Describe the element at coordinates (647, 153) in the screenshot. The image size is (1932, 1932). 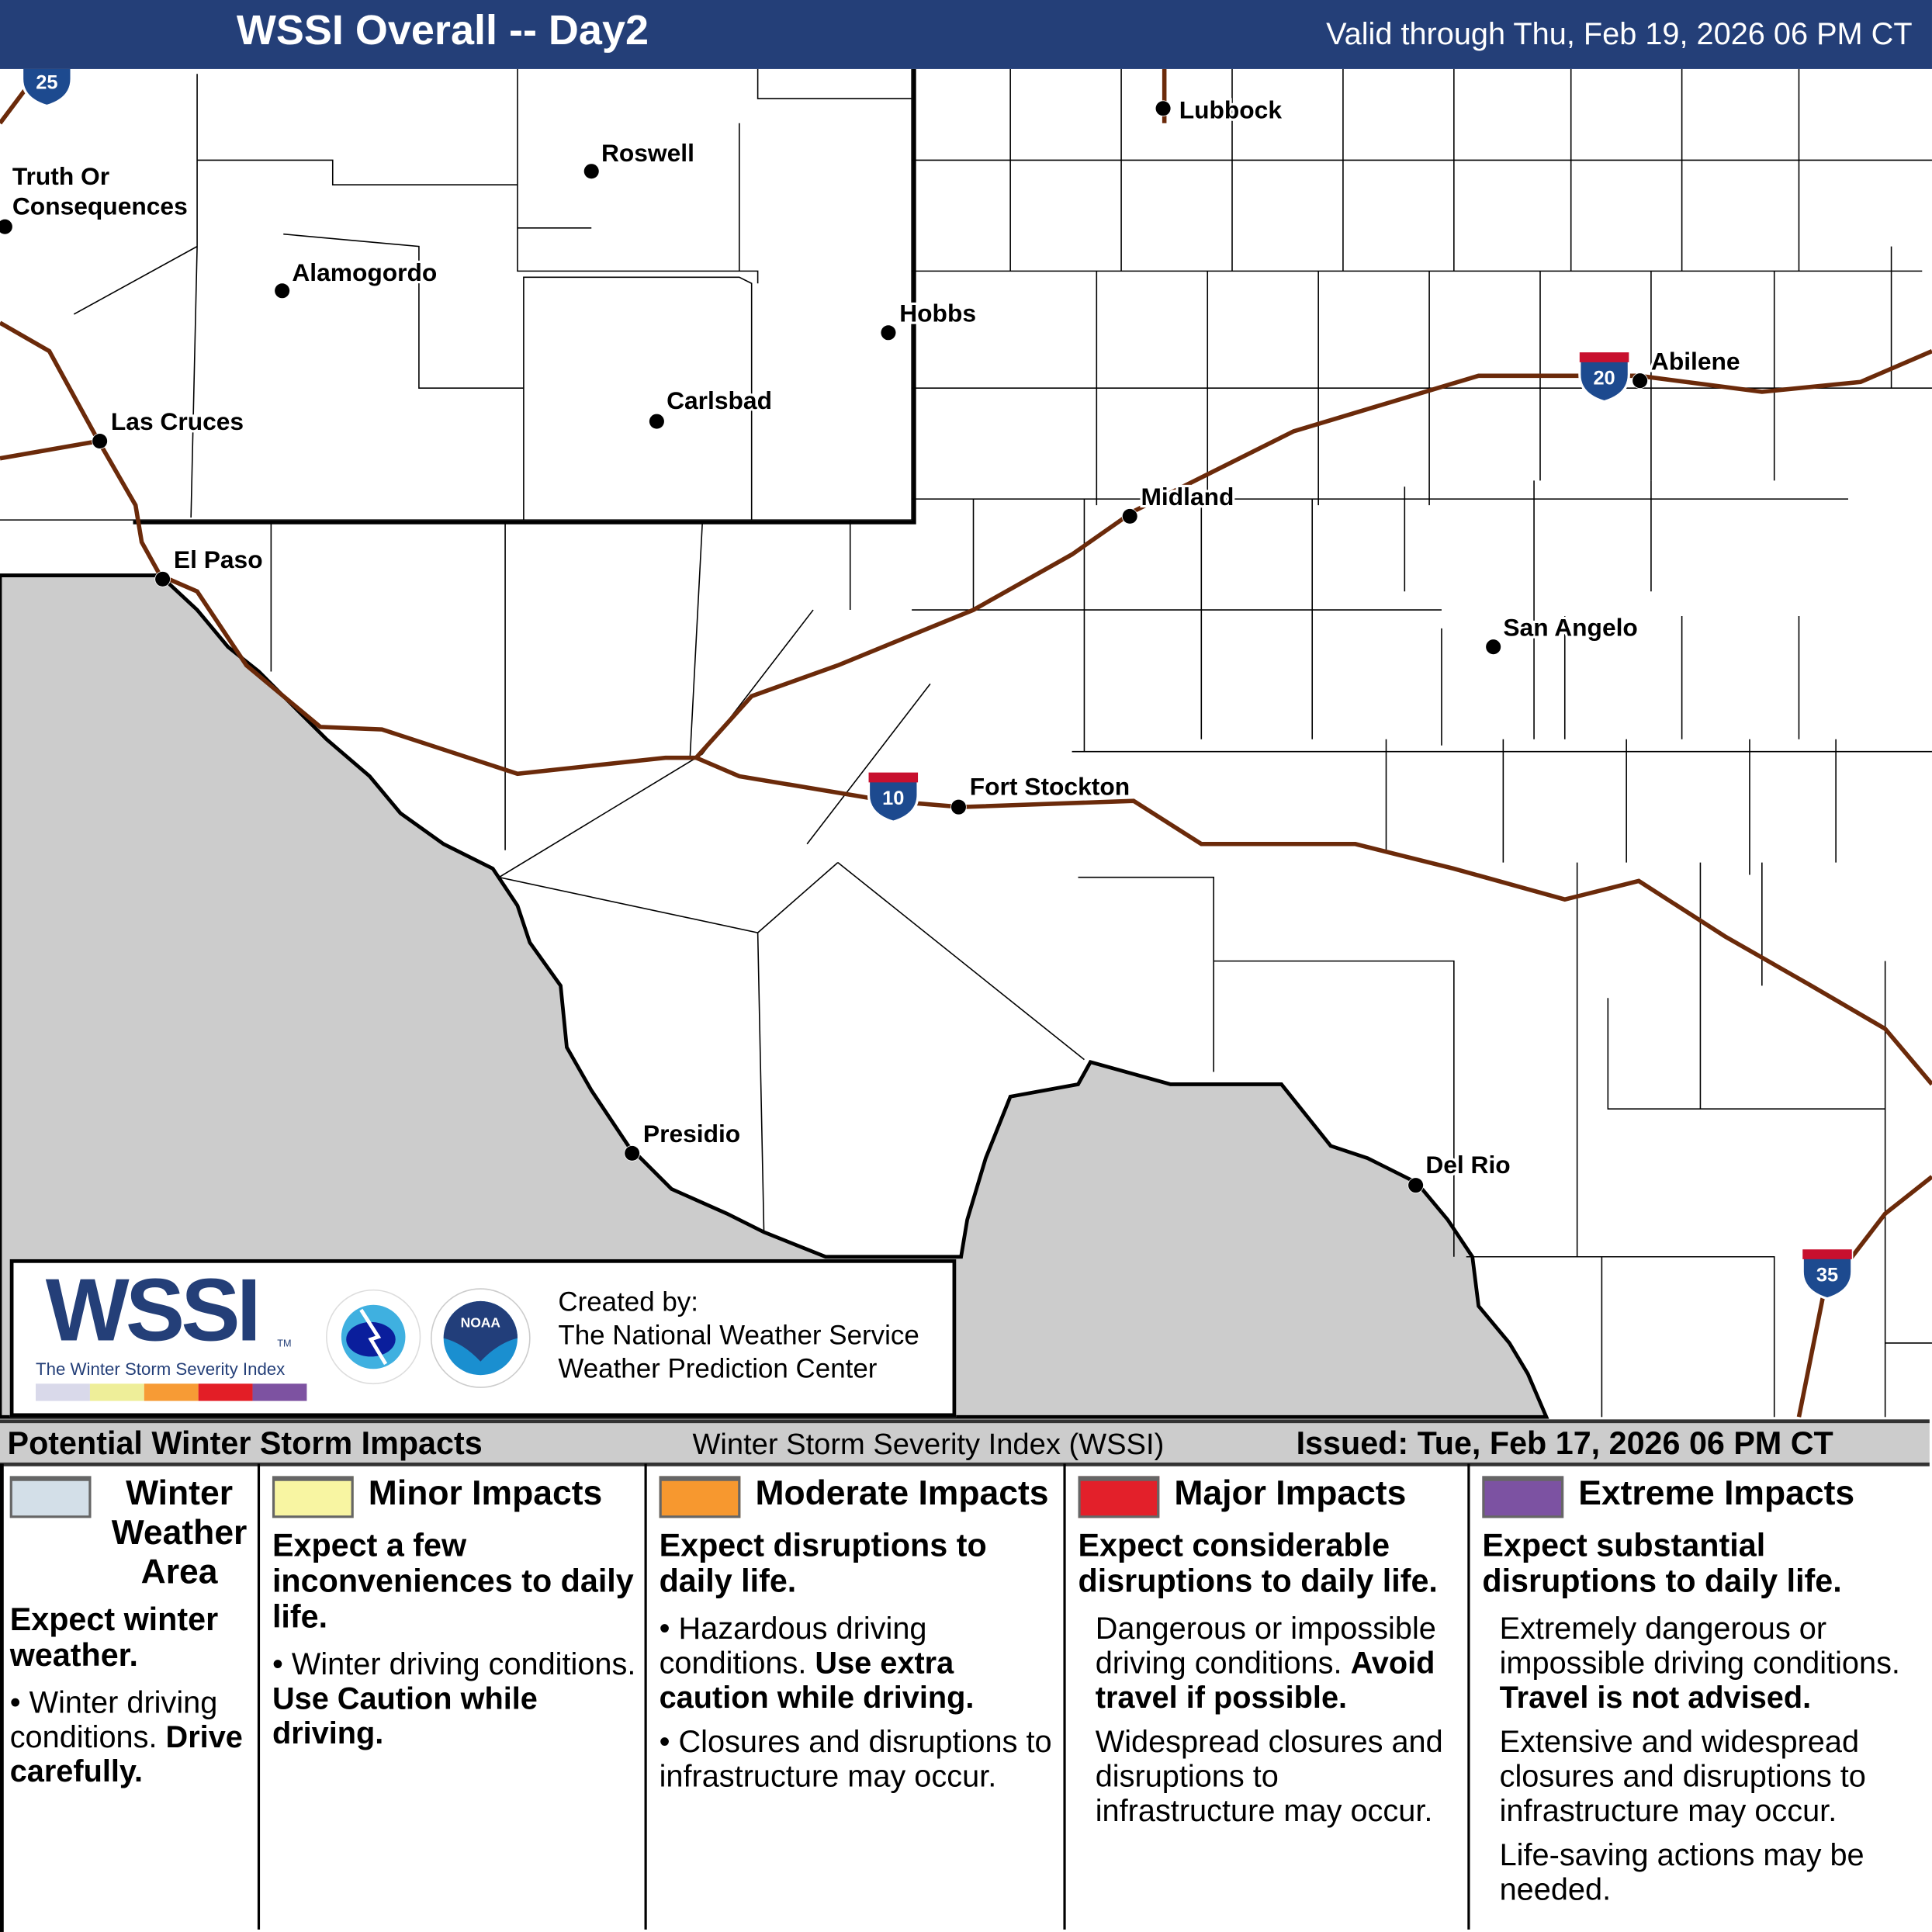
I see `city-label: Roswell` at that location.